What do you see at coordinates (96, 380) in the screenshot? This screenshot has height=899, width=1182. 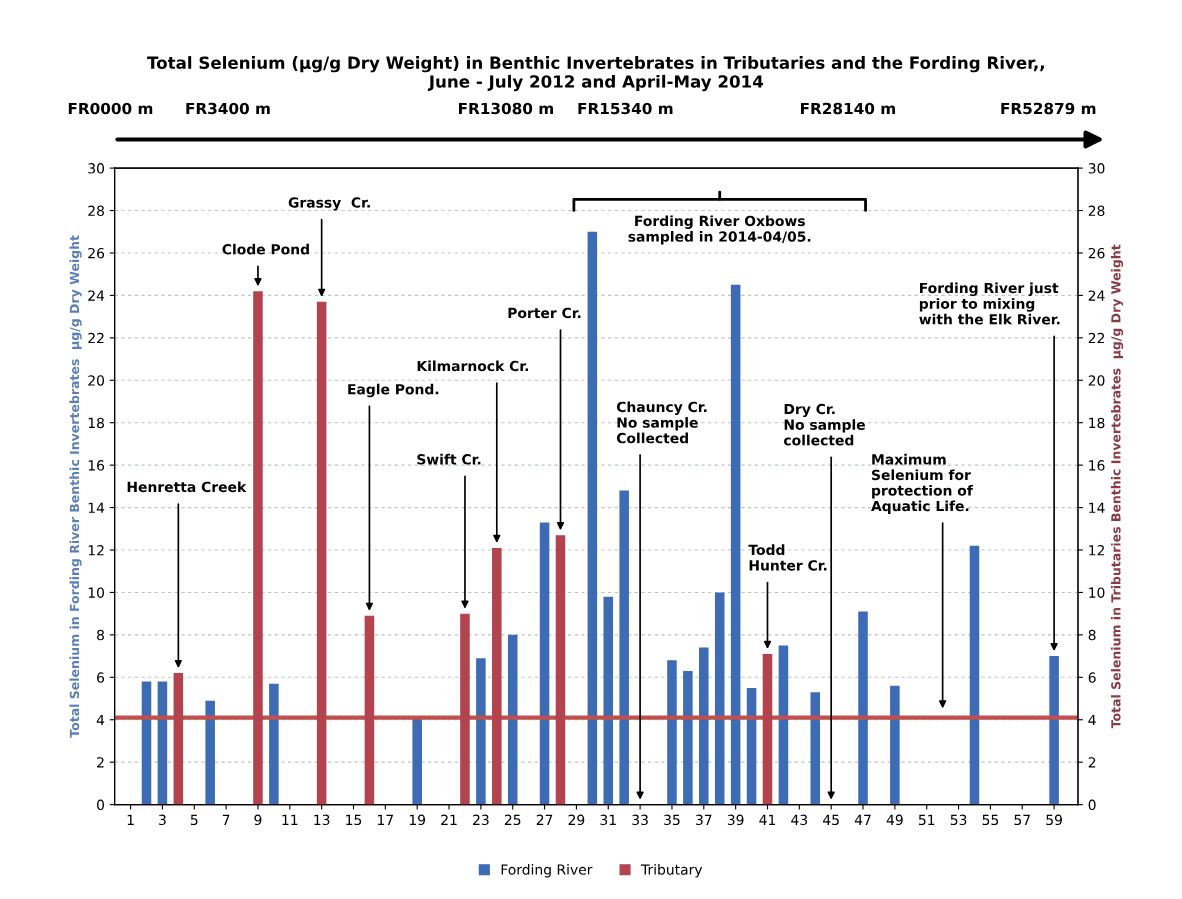 I see `y-tick-label: 20` at bounding box center [96, 380].